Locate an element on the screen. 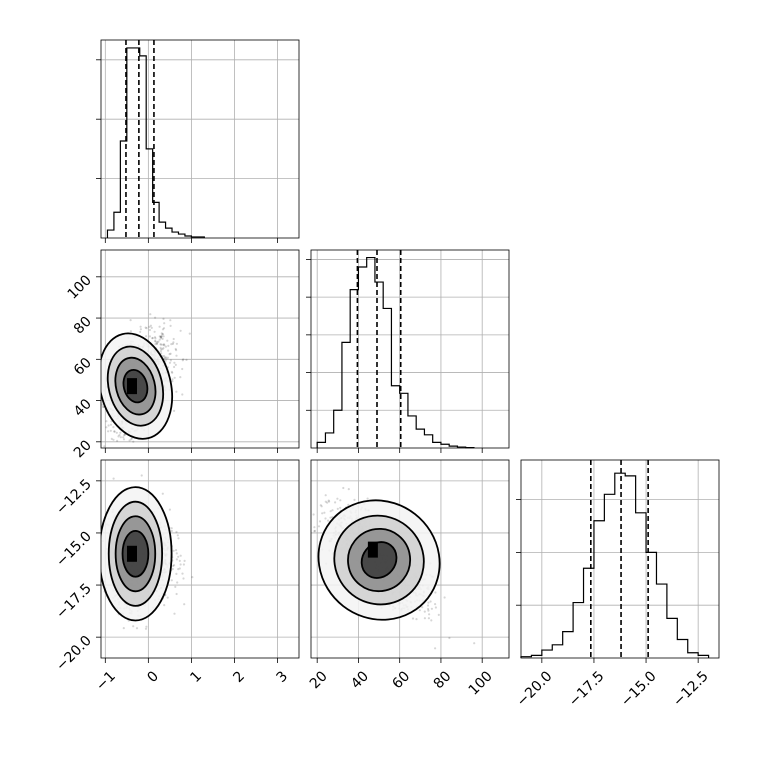 This screenshot has width=760, height=760. y-tick-label: 40 is located at coordinates (83, 408).